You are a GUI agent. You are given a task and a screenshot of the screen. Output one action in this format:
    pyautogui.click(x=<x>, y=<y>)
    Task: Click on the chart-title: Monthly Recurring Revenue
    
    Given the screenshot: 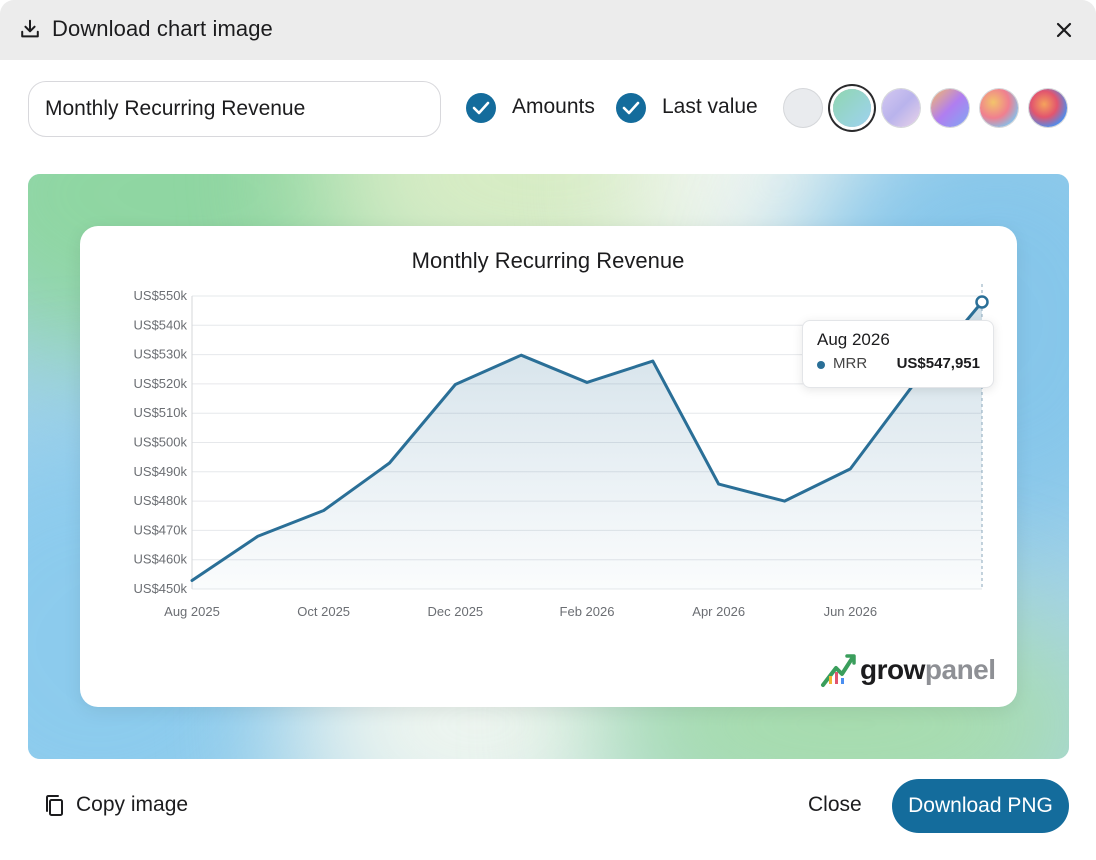 What is the action you would take?
    pyautogui.click(x=548, y=260)
    